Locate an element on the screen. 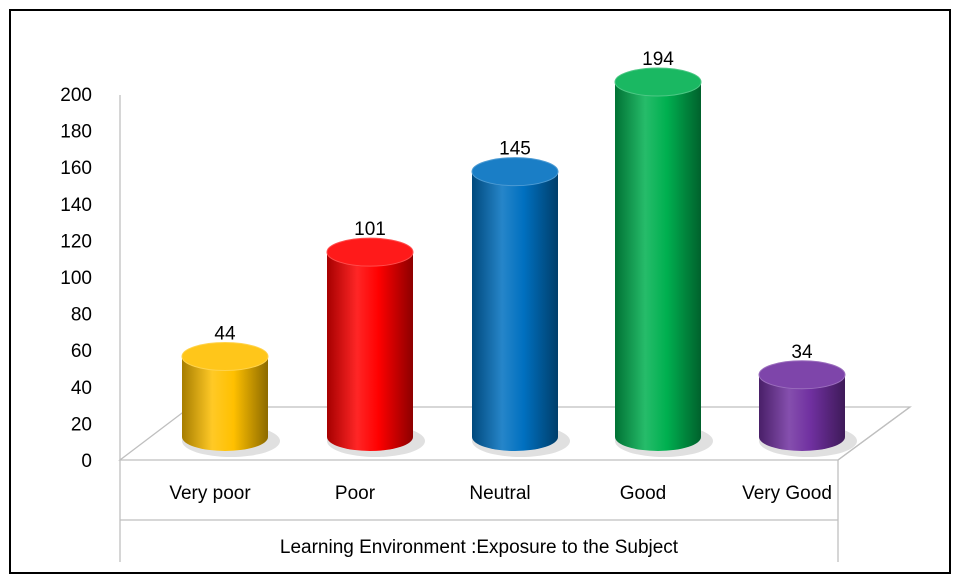  data-label: 44 is located at coordinates (225, 333).